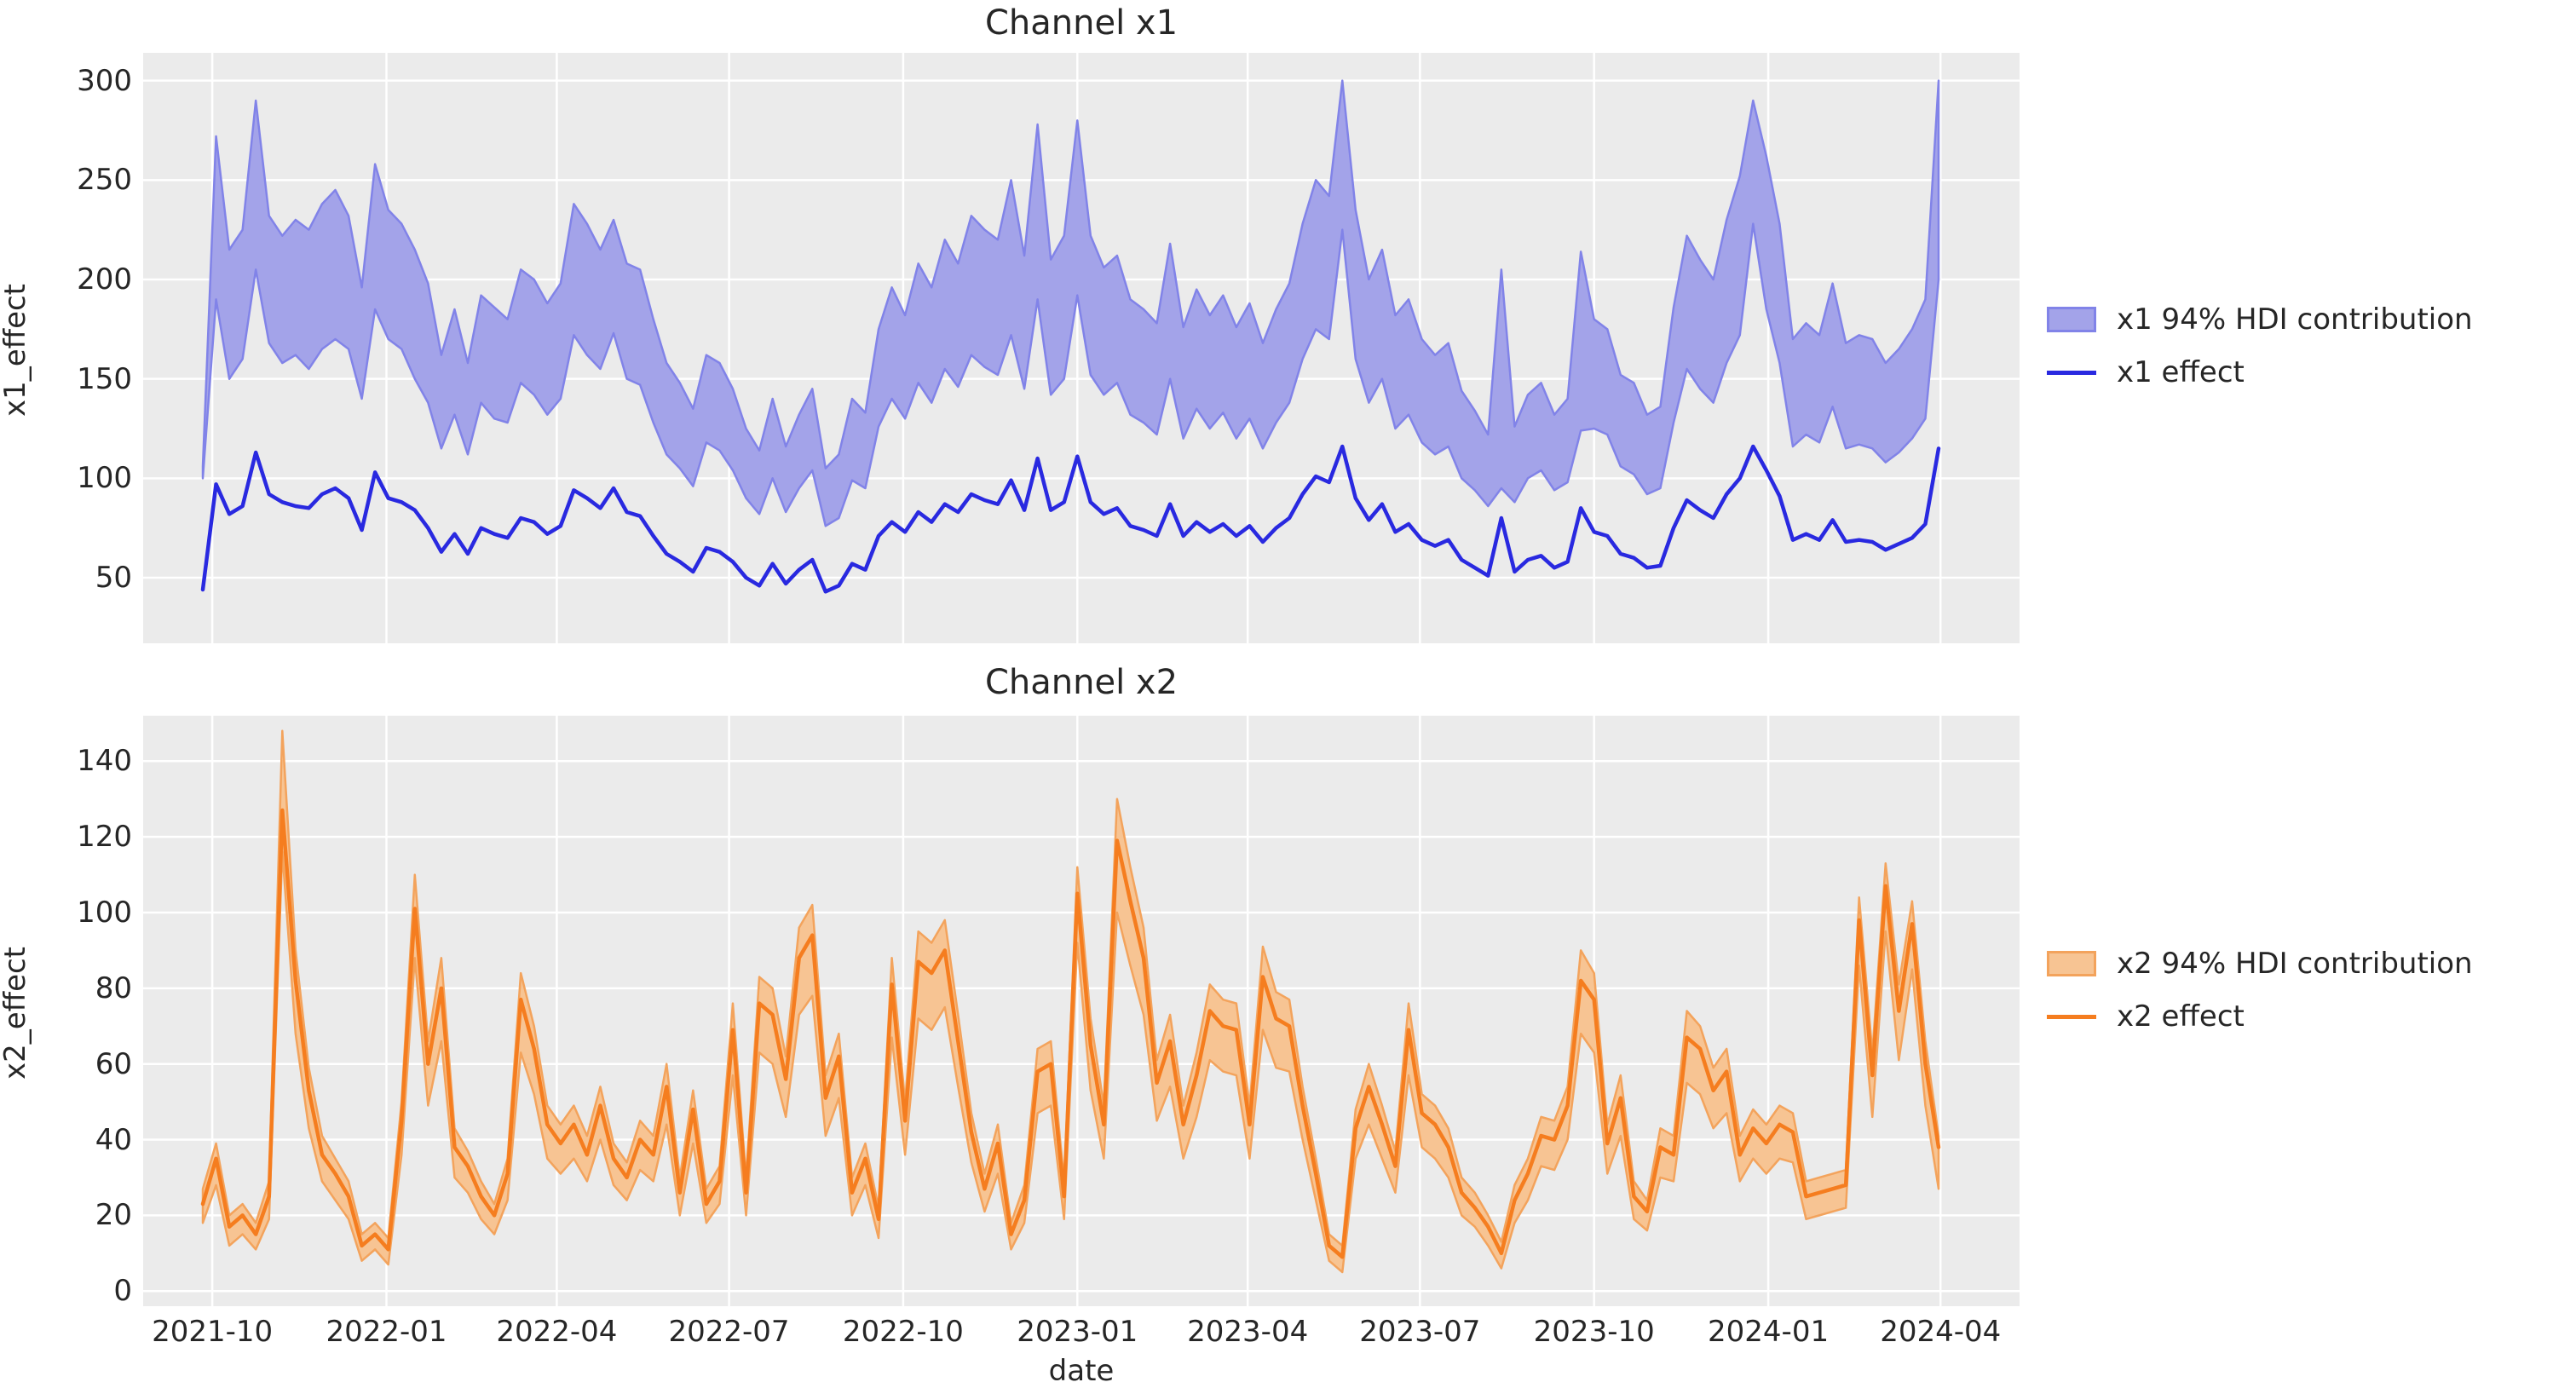  I want to click on x-tick-label: 2022-10, so click(903, 1332).